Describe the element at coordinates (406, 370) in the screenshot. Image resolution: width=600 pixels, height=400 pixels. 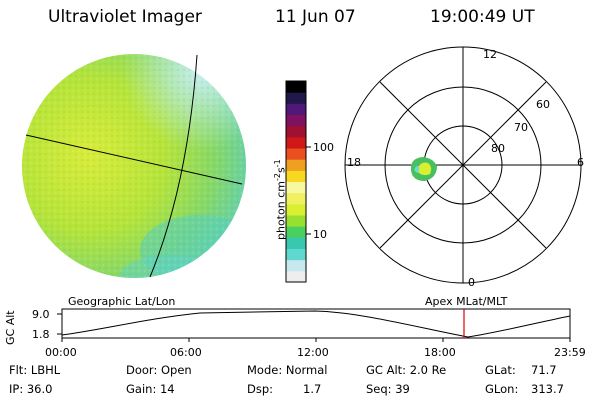
I see `gc-alt-info: GC Alt: 2.0 Re` at that location.